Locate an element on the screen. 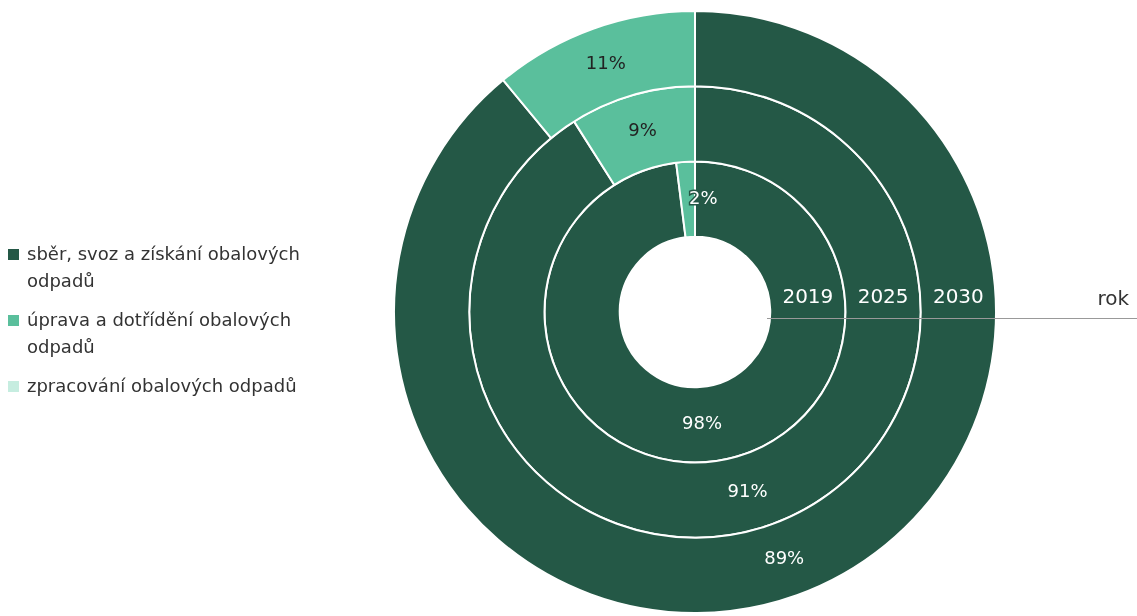  slice-label: 2025 is located at coordinates (883, 296).